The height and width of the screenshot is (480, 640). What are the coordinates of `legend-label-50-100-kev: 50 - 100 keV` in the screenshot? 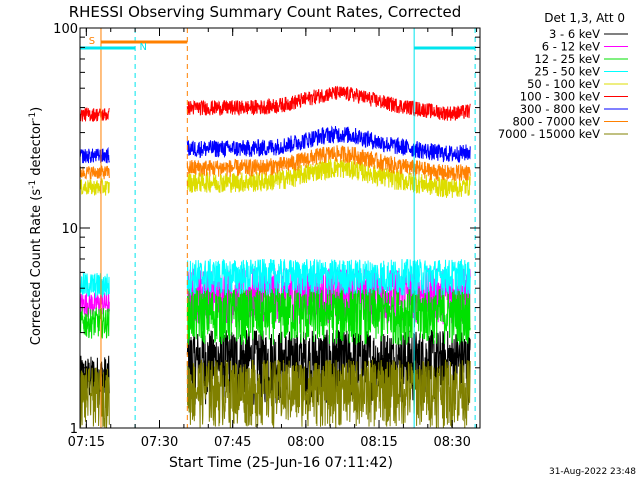 It's located at (563, 84).